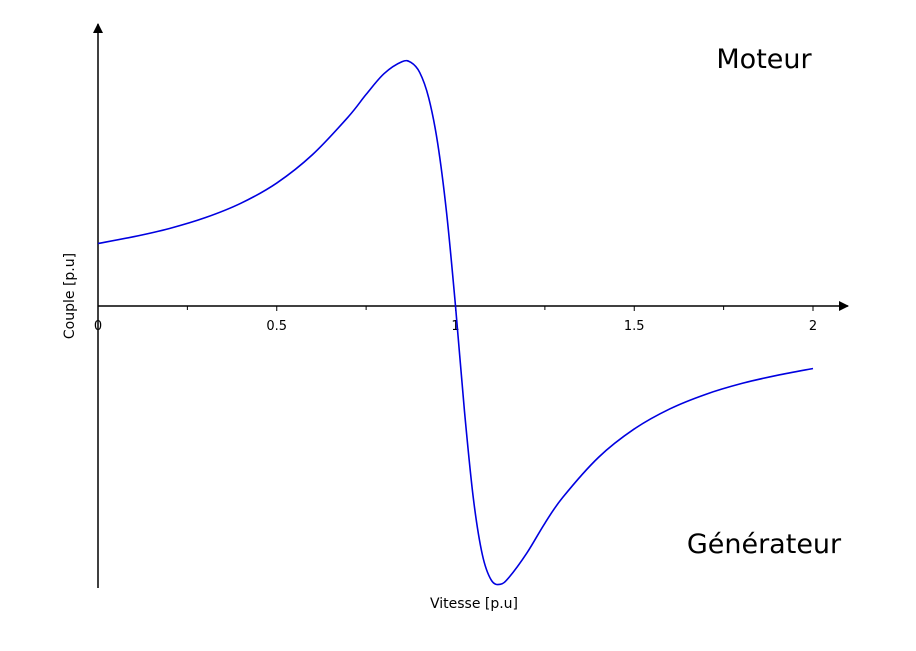 The height and width of the screenshot is (651, 916). What do you see at coordinates (276, 326) in the screenshot?
I see `x-tick-label: 0.5` at bounding box center [276, 326].